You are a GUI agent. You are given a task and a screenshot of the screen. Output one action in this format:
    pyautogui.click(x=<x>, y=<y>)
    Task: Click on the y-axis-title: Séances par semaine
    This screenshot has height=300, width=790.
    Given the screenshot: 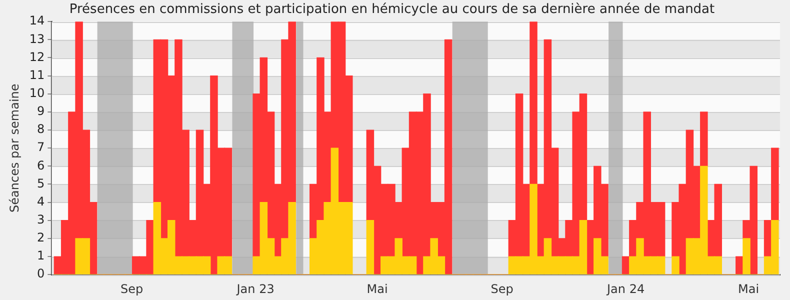 What is the action you would take?
    pyautogui.click(x=14, y=148)
    